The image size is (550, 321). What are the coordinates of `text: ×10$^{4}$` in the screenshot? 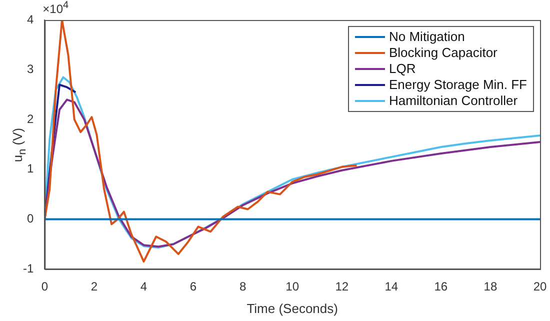 It's located at (55, 8).